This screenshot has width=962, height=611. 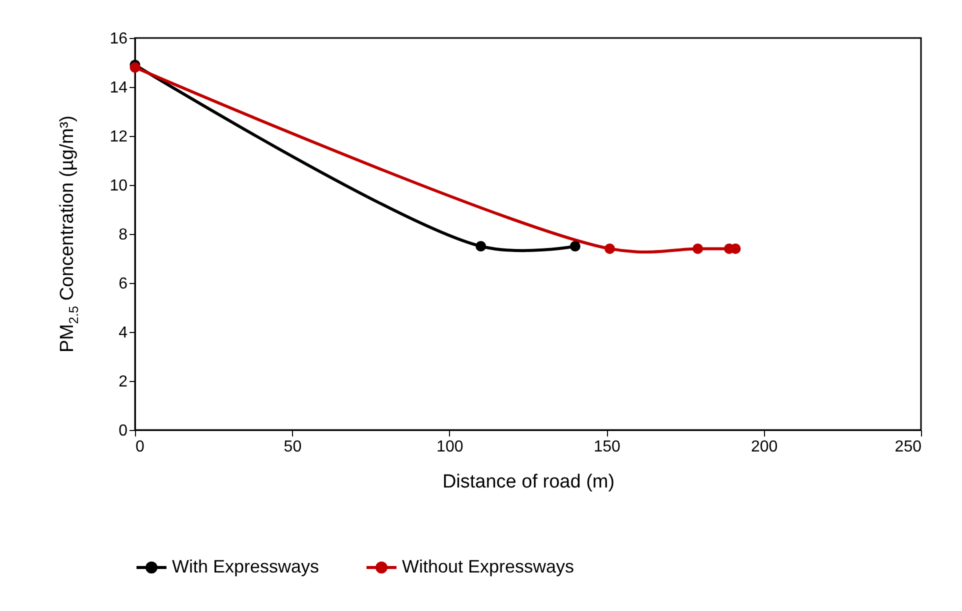 What do you see at coordinates (293, 447) in the screenshot?
I see `x-tick-label: 50` at bounding box center [293, 447].